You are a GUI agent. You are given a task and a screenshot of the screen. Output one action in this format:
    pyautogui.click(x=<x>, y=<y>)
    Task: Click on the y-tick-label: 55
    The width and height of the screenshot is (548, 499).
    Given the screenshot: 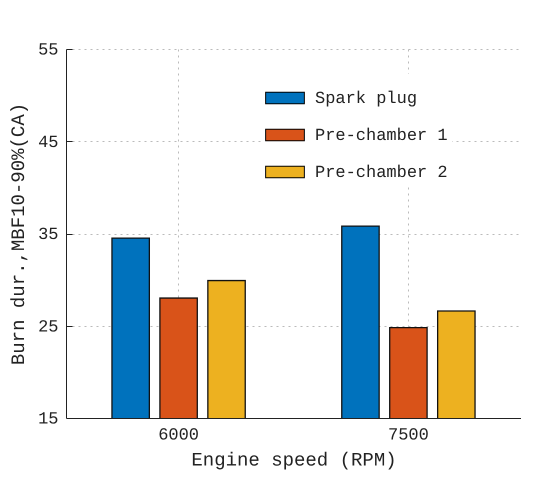 What is the action you would take?
    pyautogui.click(x=48, y=51)
    